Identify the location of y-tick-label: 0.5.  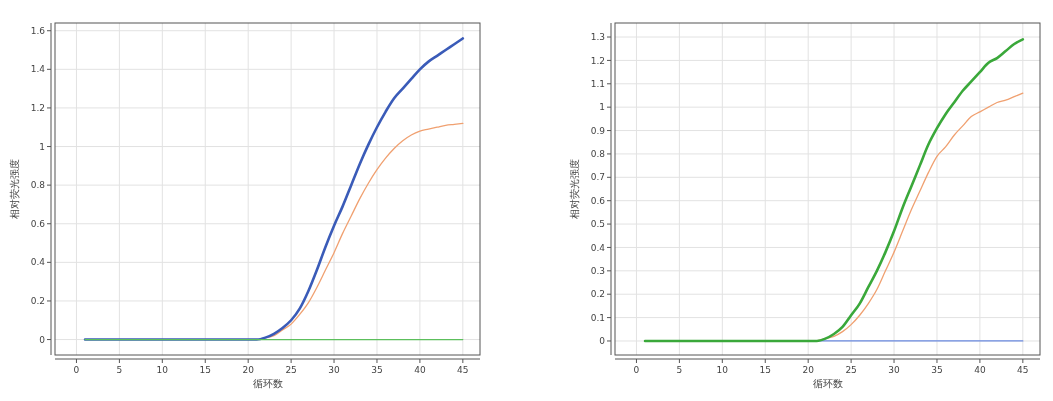
(597, 224).